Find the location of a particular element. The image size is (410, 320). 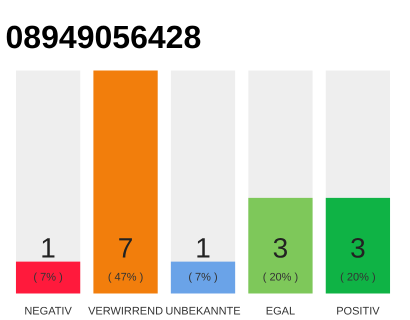

x-tick-label: VERWIRREND is located at coordinates (126, 312).